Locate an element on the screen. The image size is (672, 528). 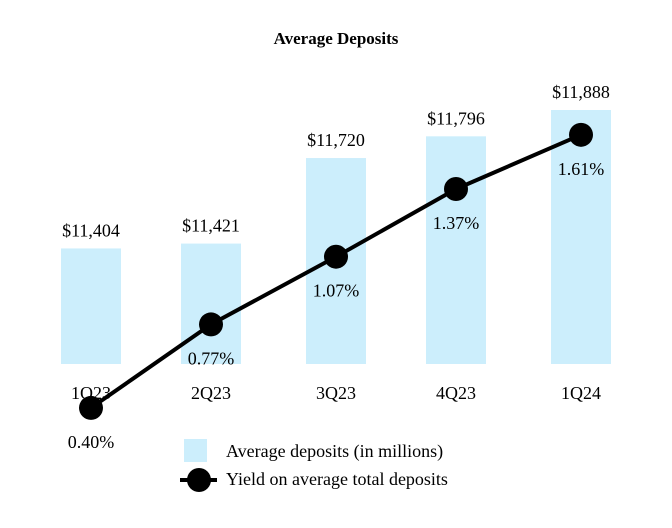
yield-label-4q23: 1.37% is located at coordinates (456, 223).